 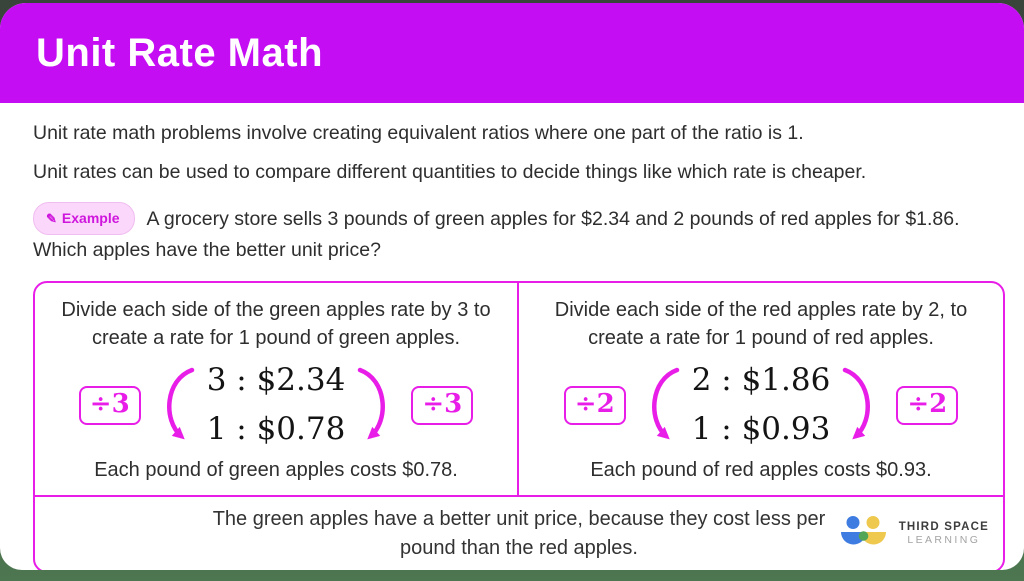 What do you see at coordinates (944, 540) in the screenshot?
I see `tsl-logo-line2: LEARNING` at bounding box center [944, 540].